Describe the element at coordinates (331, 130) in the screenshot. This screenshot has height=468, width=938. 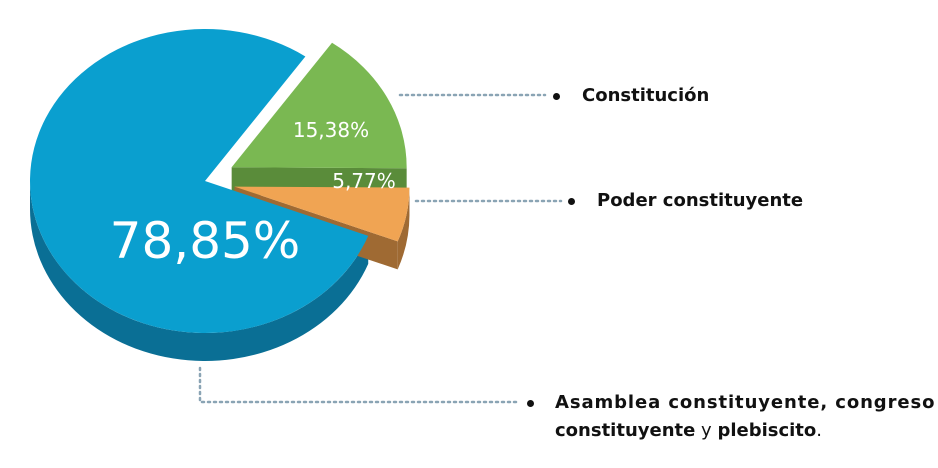
I see `slice-label-constitucion: 15,38%` at that location.